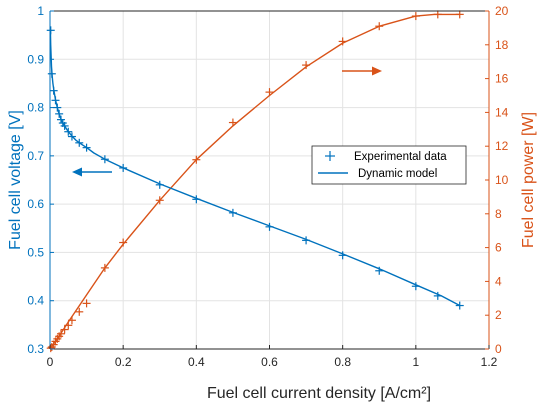 Image resolution: width=550 pixels, height=410 pixels. What do you see at coordinates (92, 172) in the screenshot?
I see `voltage-direction-arrow` at bounding box center [92, 172].